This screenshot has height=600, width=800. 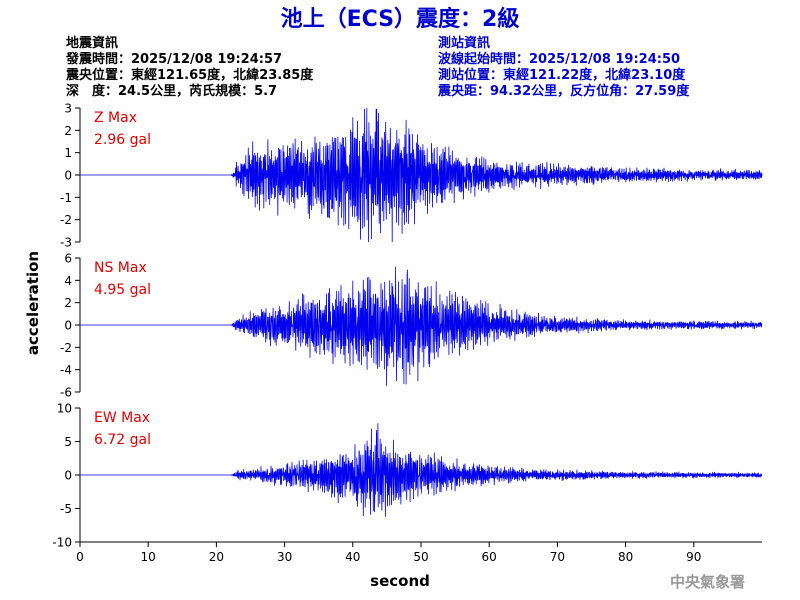 What do you see at coordinates (352, 557) in the screenshot?
I see `x-tick-label: 40` at bounding box center [352, 557].